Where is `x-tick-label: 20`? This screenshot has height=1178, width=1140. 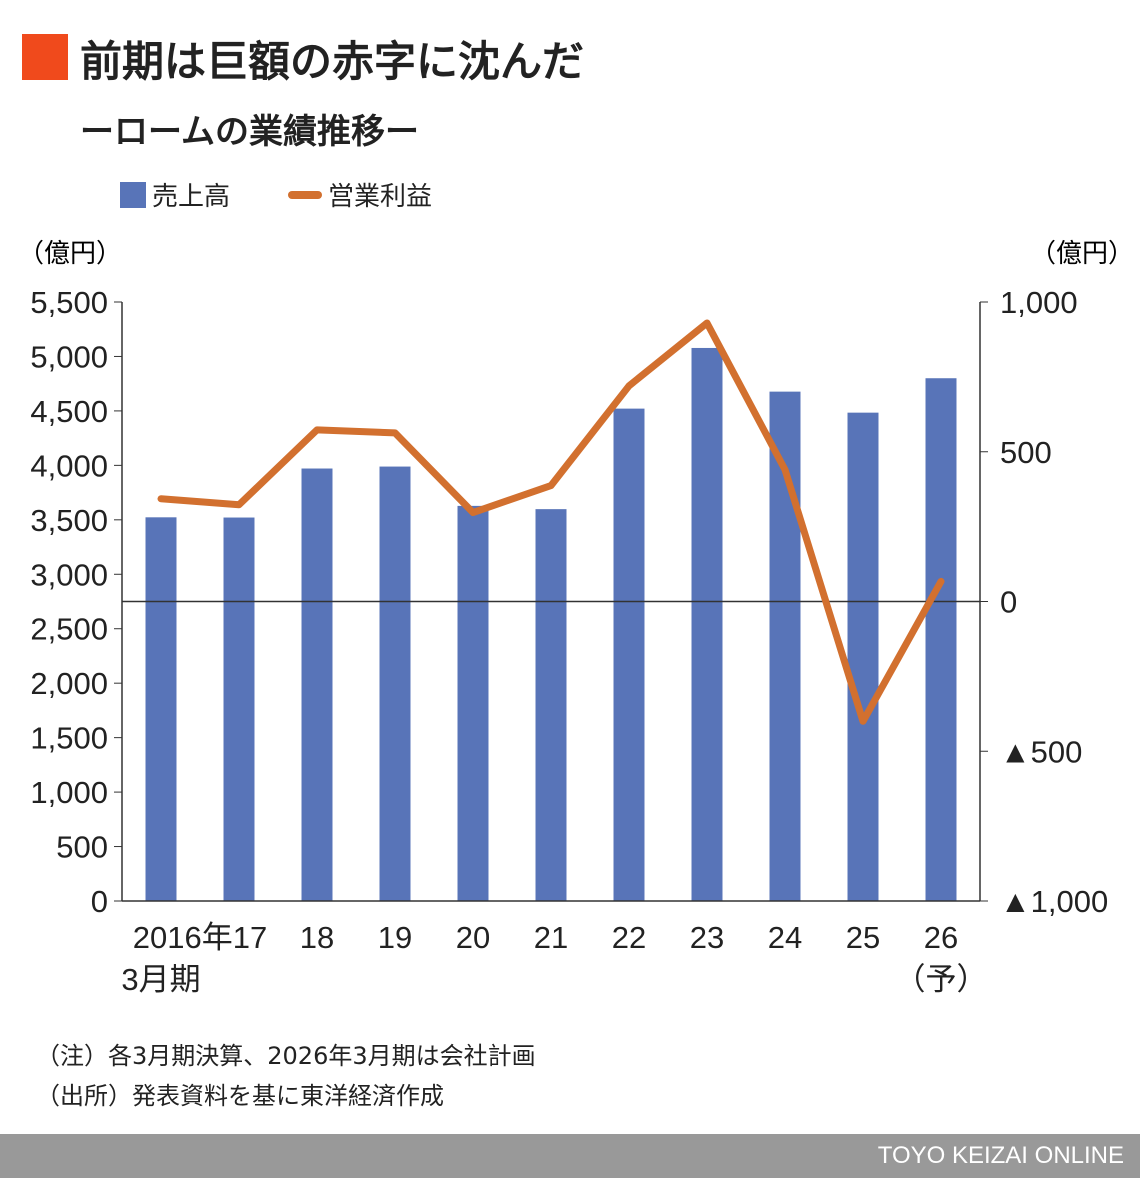
x-tick-label: 20 is located at coordinates (473, 937).